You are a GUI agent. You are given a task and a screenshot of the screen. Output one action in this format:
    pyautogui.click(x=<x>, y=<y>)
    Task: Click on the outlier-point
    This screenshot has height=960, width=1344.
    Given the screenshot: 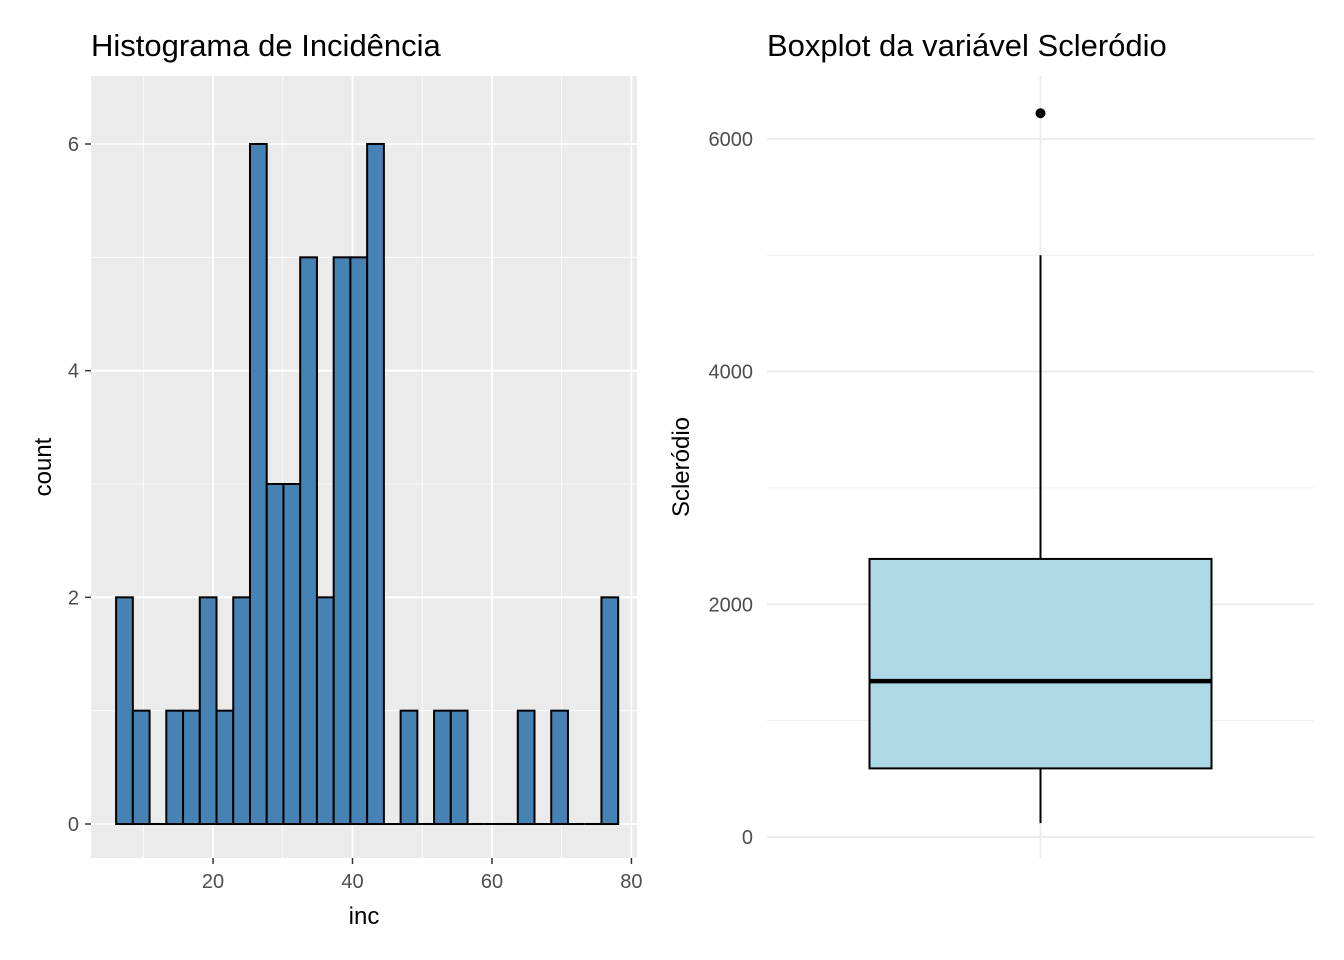 What is the action you would take?
    pyautogui.click(x=1040, y=113)
    